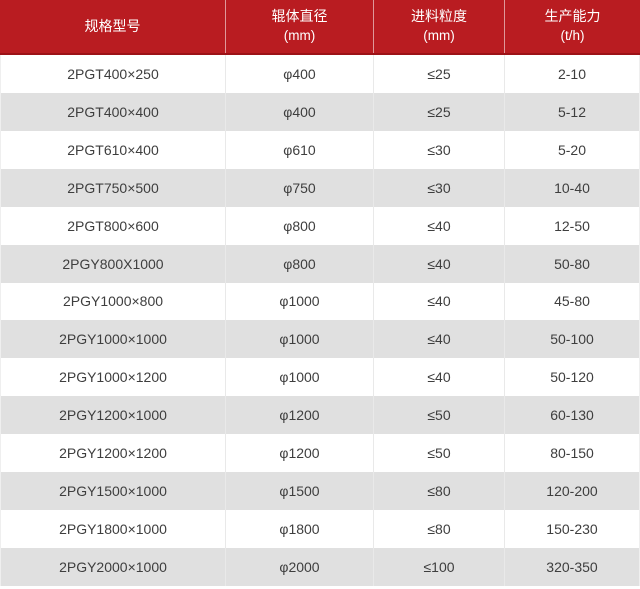 The width and height of the screenshot is (640, 589). I want to click on cell-capacity: 5-12, so click(572, 111).